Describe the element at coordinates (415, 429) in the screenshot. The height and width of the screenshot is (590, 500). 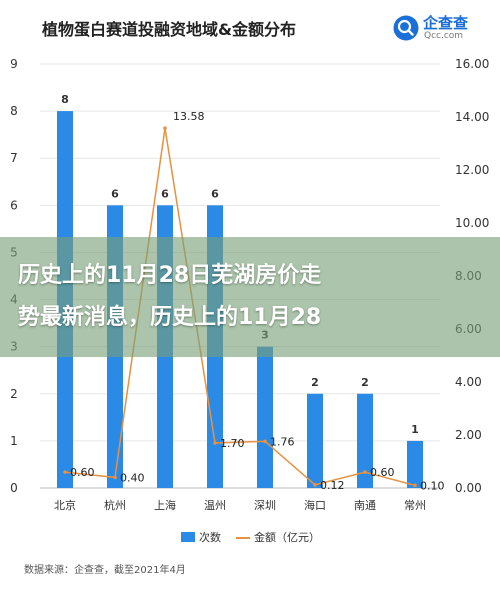
I see `bar-value-label-7: 1` at that location.